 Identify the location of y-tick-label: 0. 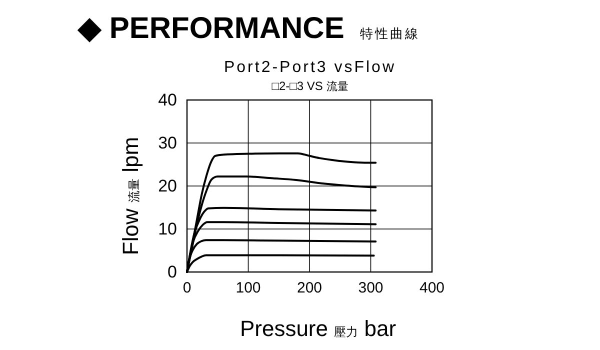
(172, 272).